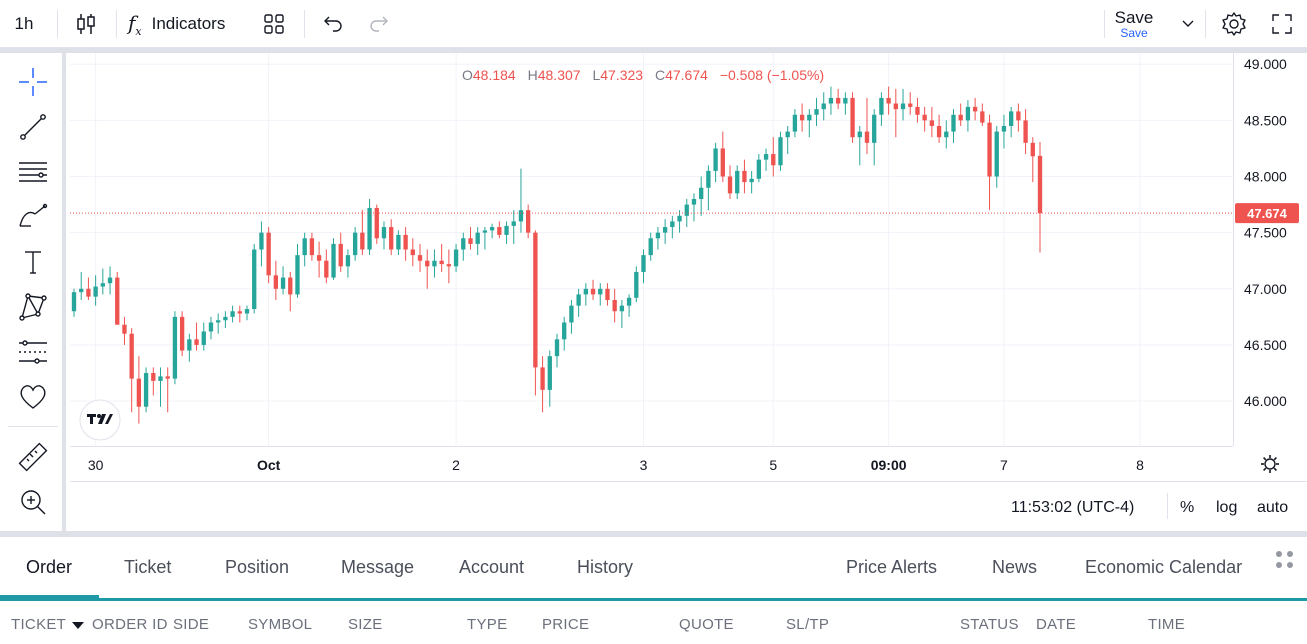 The image size is (1307, 644). What do you see at coordinates (1233, 249) in the screenshot?
I see `price-scale-border` at bounding box center [1233, 249].